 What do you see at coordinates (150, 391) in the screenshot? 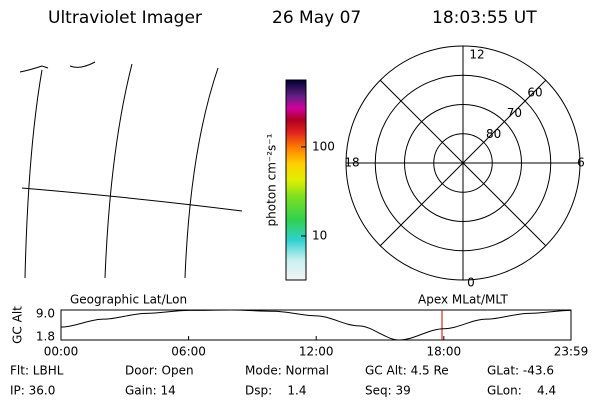
I see `status-field: Gain: 14` at bounding box center [150, 391].